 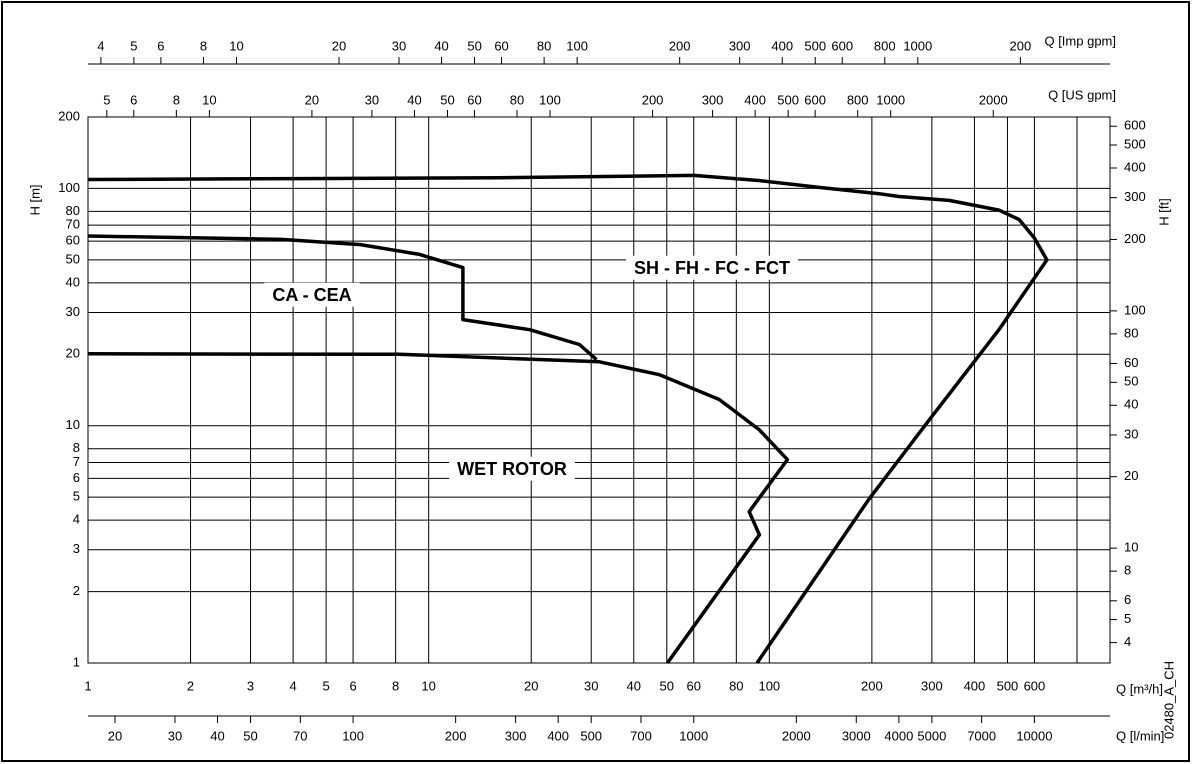 What do you see at coordinates (428, 685) in the screenshot?
I see `x-tick-label: 10` at bounding box center [428, 685].